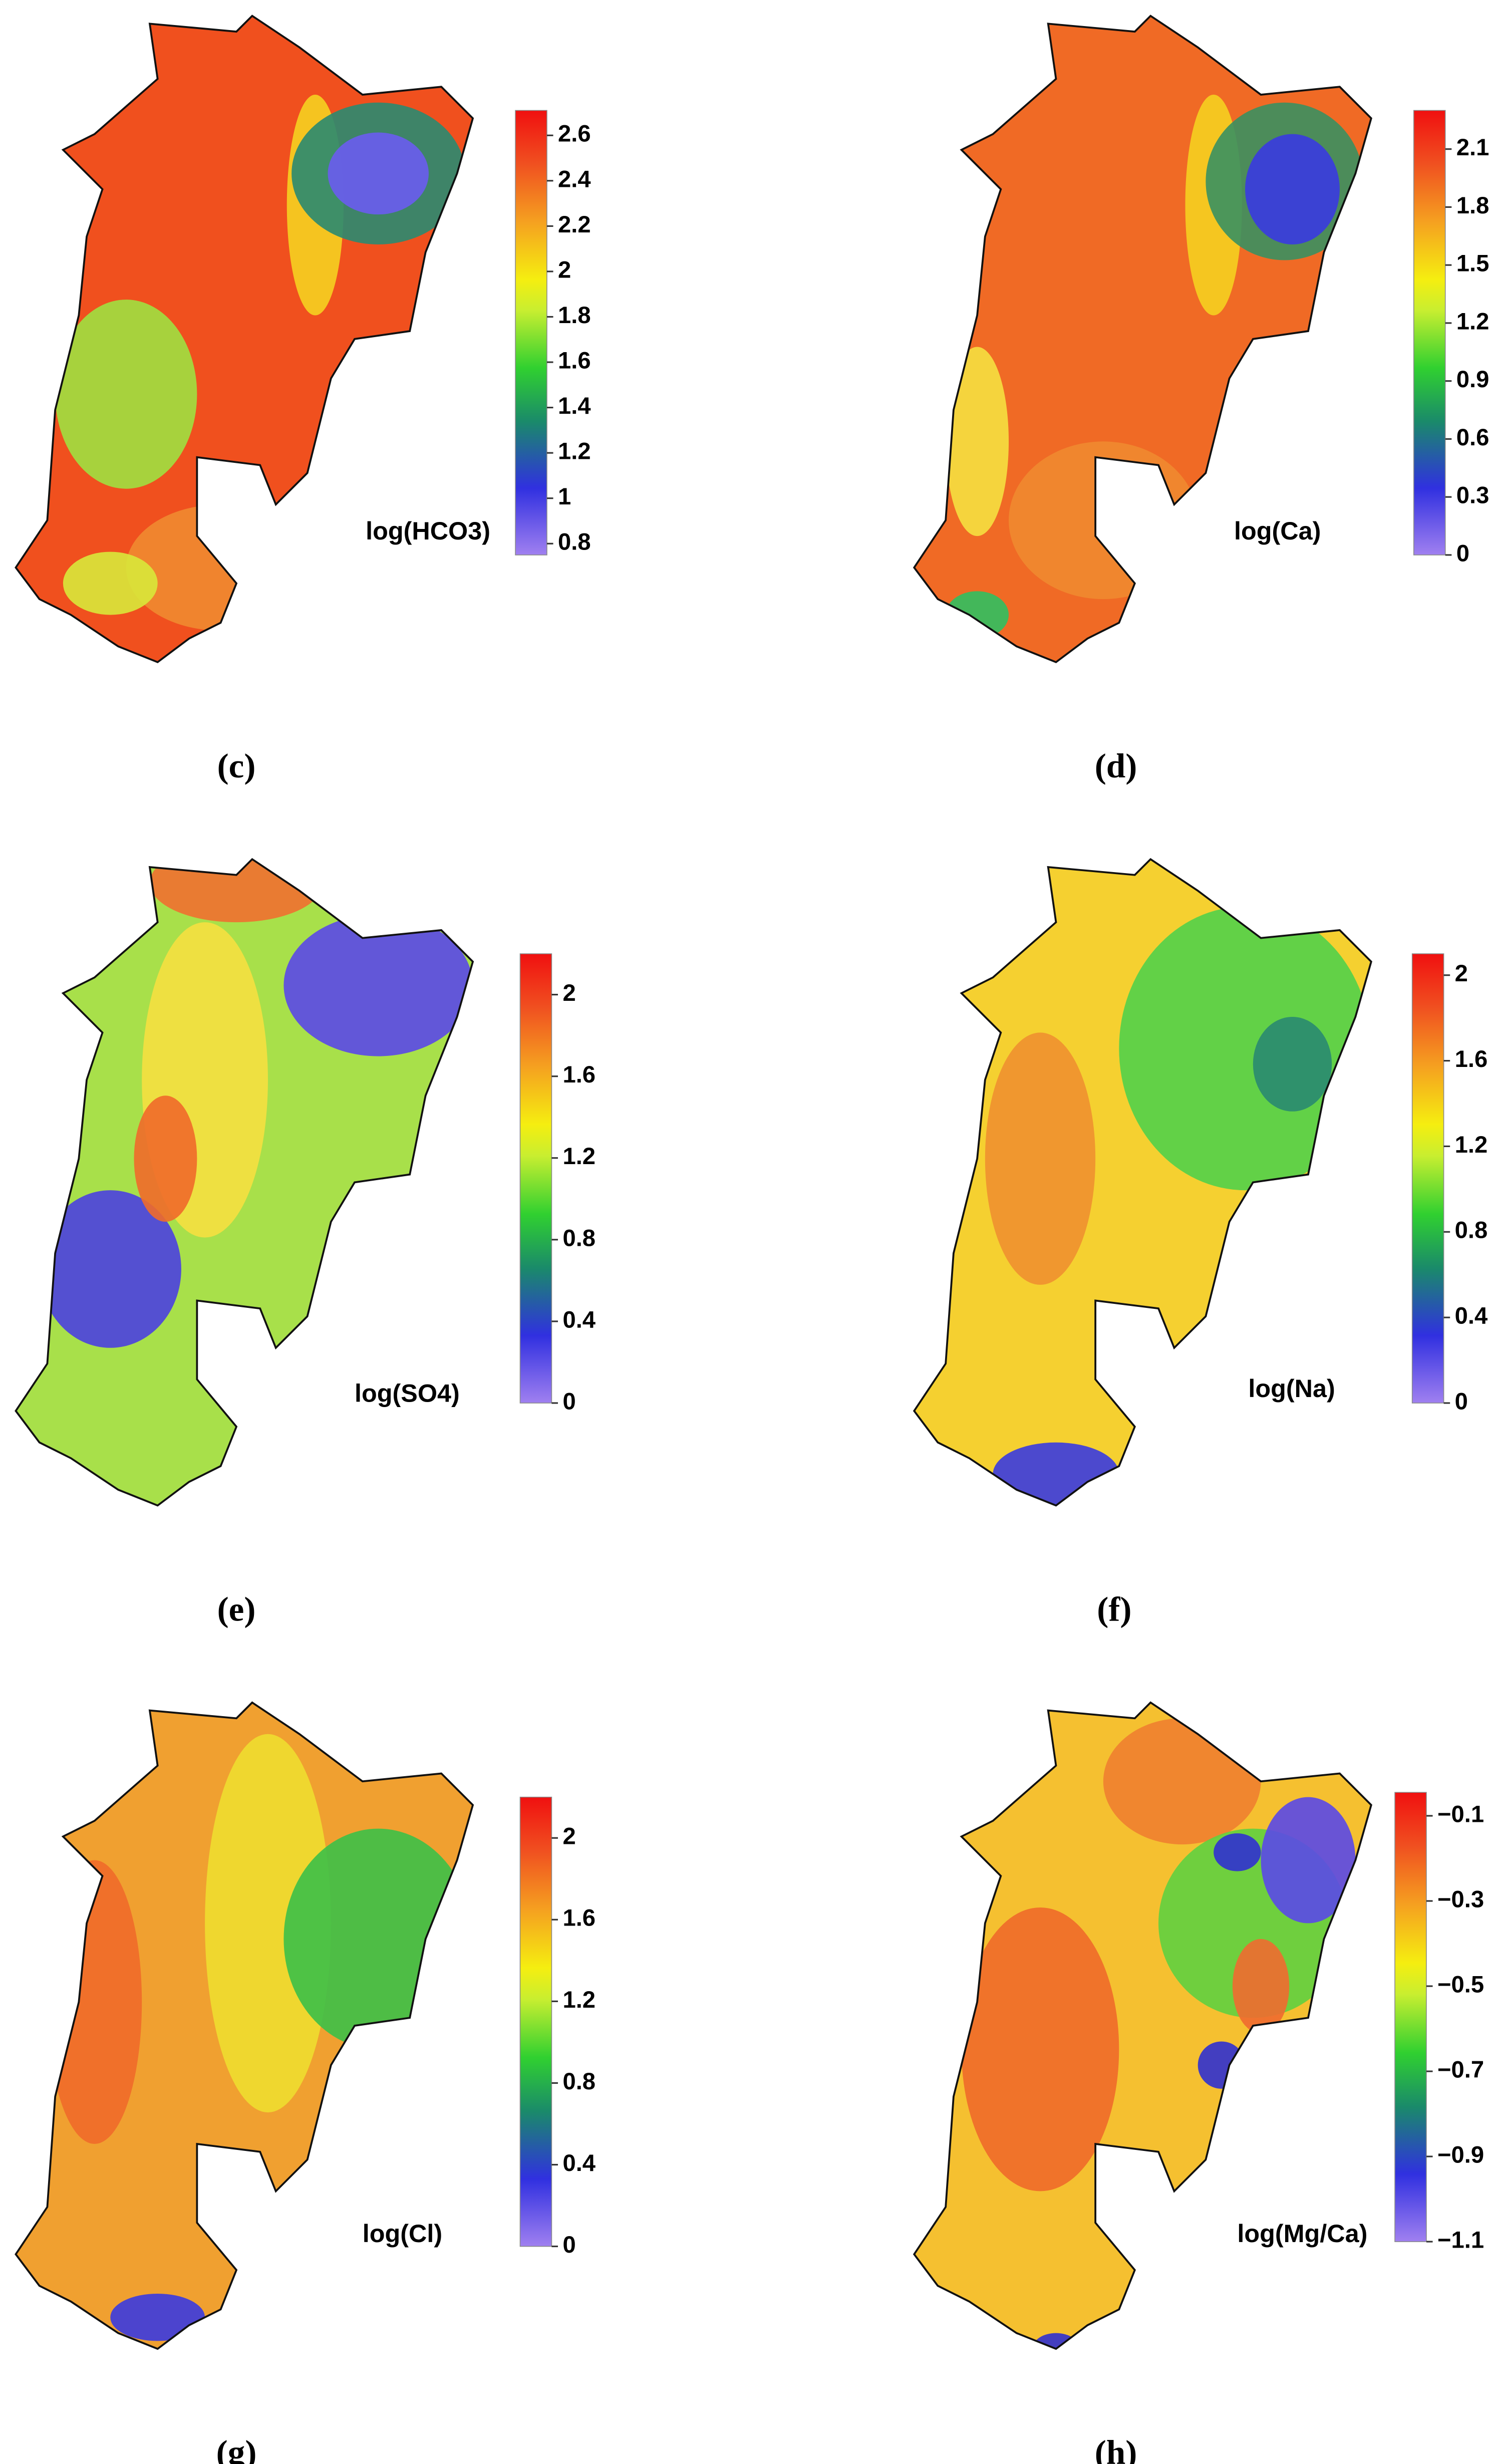  What do you see at coordinates (402, 2233) in the screenshot?
I see `map-label: log(Cl)` at bounding box center [402, 2233].